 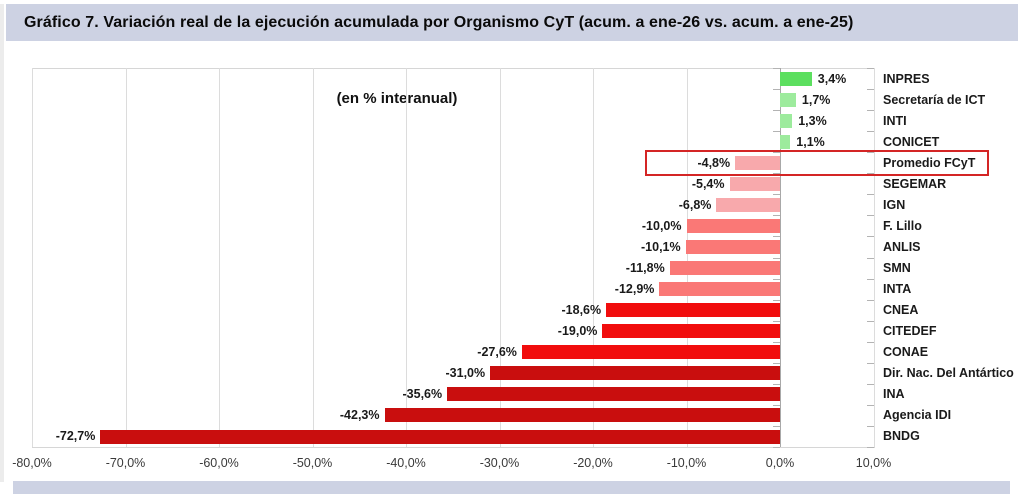 What do you see at coordinates (757, 162) in the screenshot?
I see `bar-promedio-fcyt` at bounding box center [757, 162].